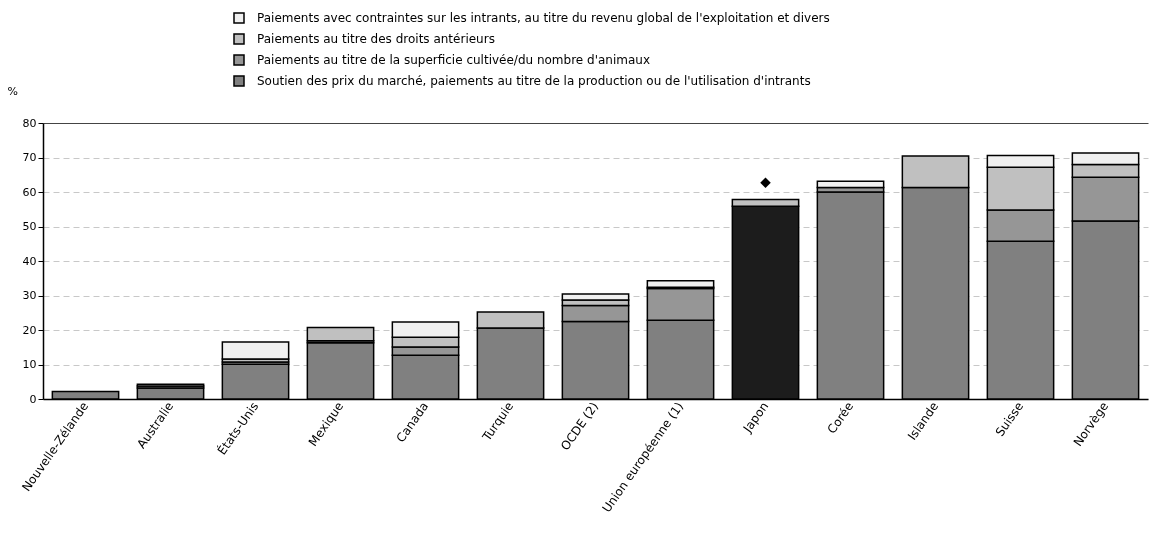  Describe the element at coordinates (33, 399) in the screenshot. I see `y-tick-label: 0` at that location.